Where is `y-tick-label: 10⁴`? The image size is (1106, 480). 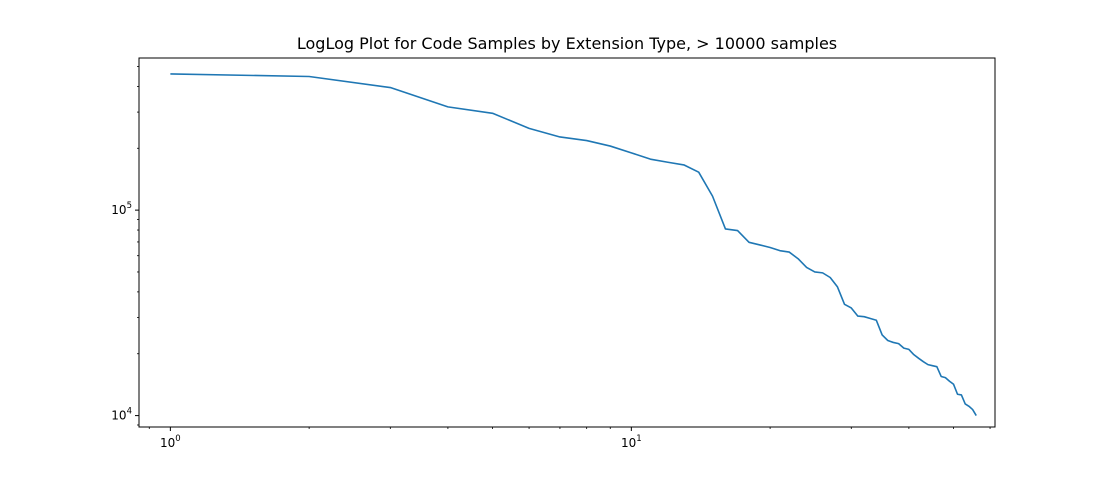
y-tick-label: 10⁴ is located at coordinates (121, 415).